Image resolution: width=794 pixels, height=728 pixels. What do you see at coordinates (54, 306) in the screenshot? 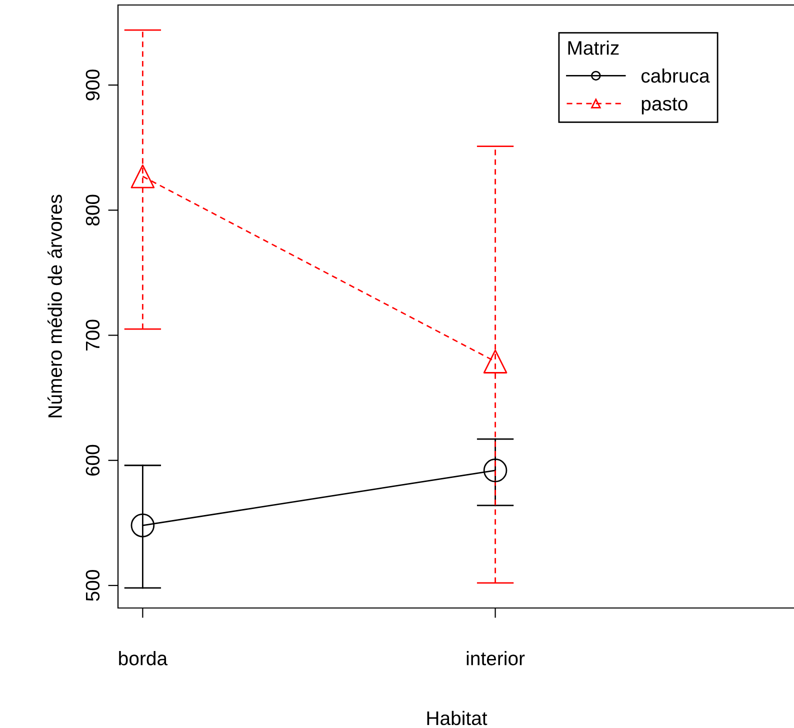
I see `y-axis-title: Número médio de árvores` at bounding box center [54, 306].